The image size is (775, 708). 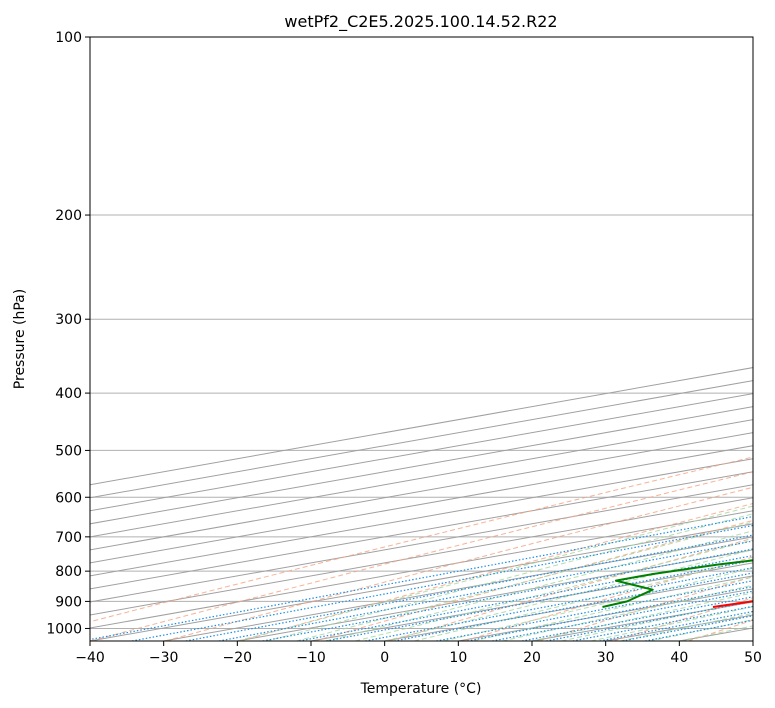 What do you see at coordinates (238, 658) in the screenshot?
I see `x-tick-label: −20` at bounding box center [238, 658].